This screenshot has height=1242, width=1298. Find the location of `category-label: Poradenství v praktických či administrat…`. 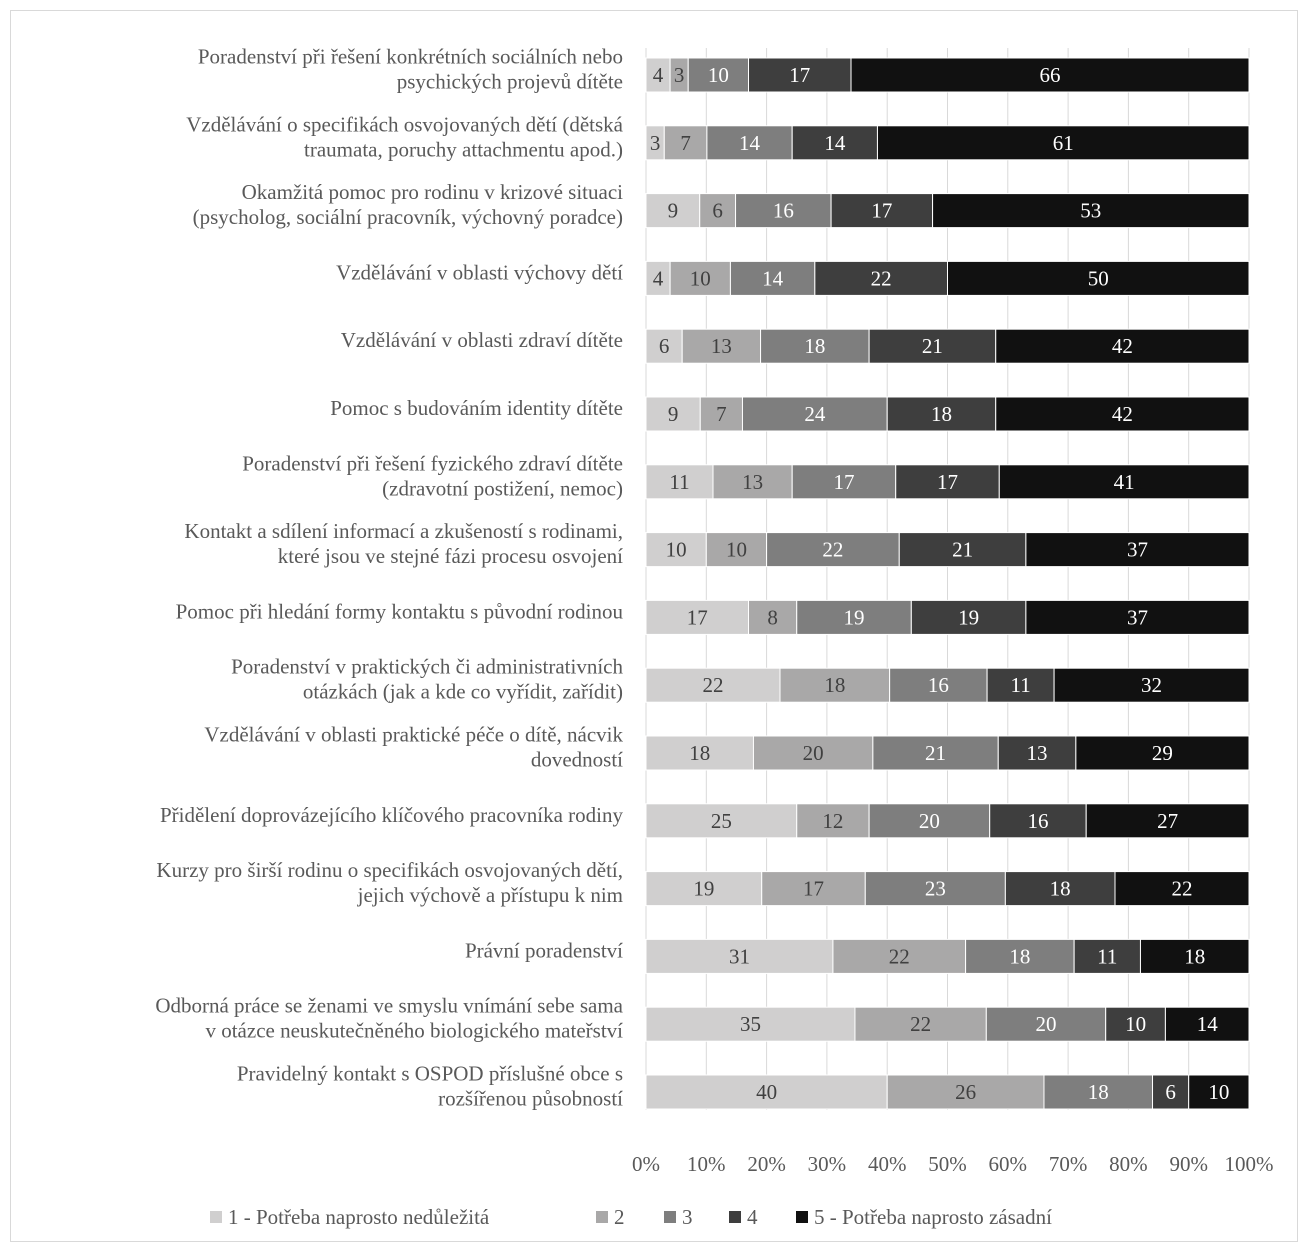

category-label: Poradenství v praktických či administrat… is located at coordinates (427, 679).